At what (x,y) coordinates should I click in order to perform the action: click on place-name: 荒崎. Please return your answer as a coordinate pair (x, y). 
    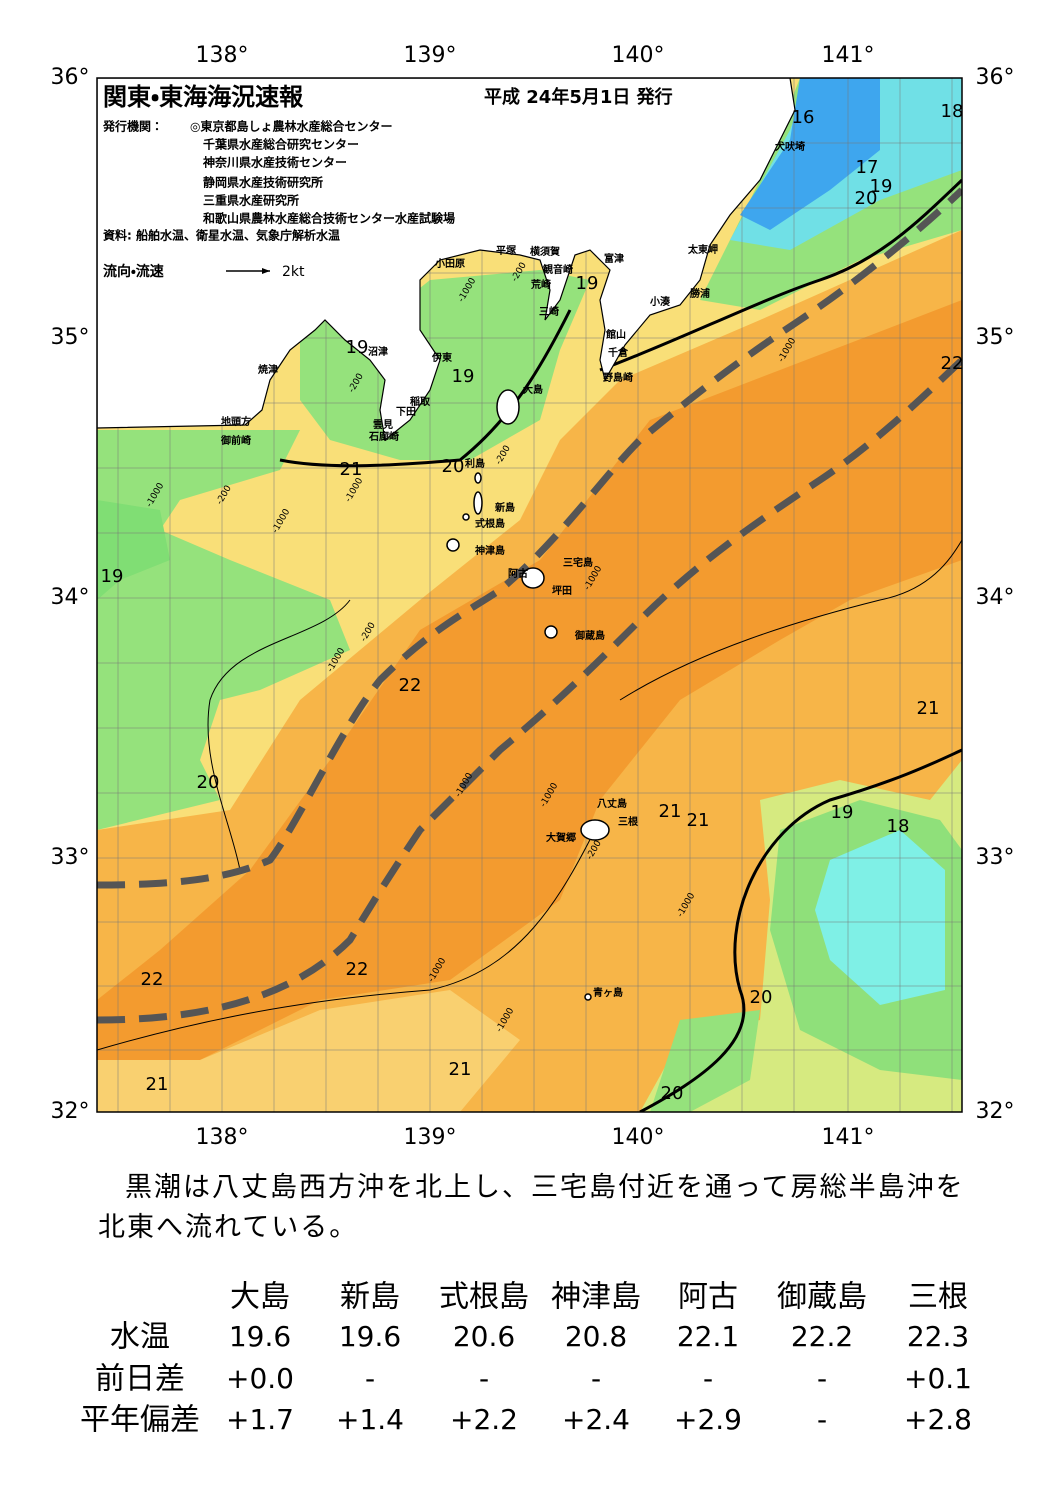
    Looking at the image, I should click on (540, 284).